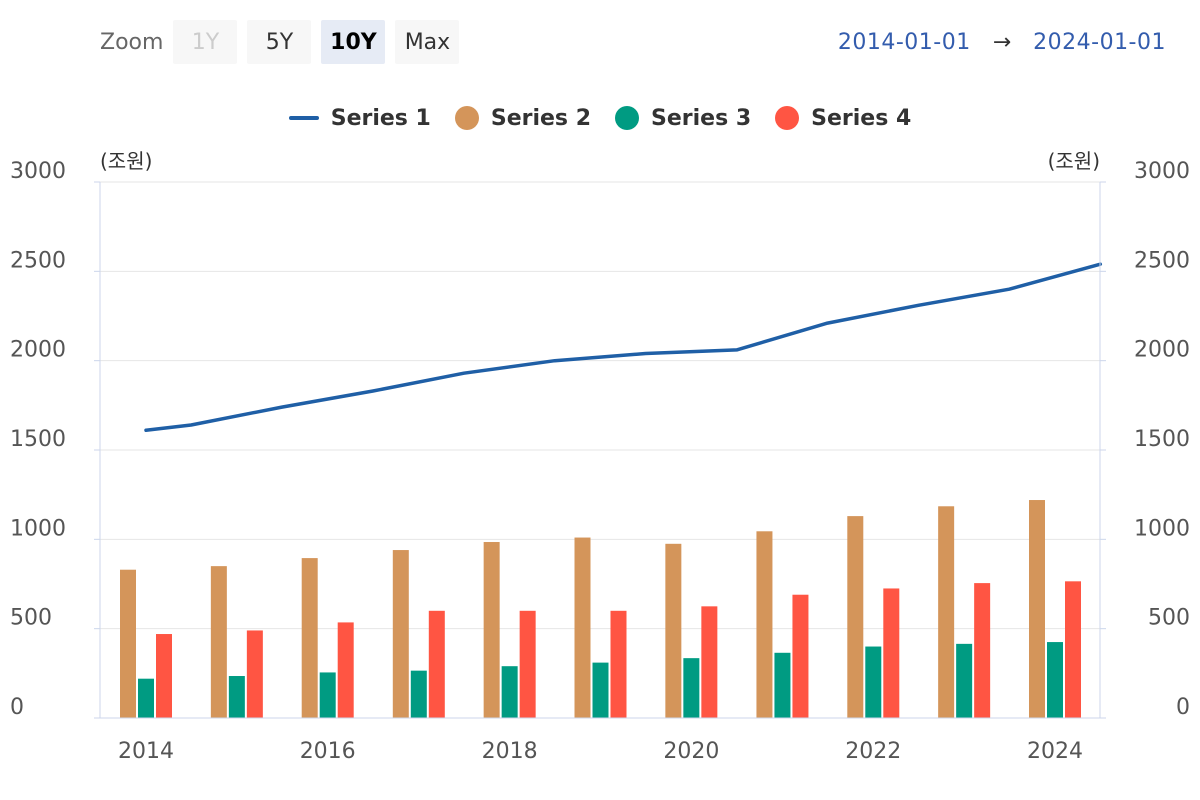 Image resolution: width=1200 pixels, height=800 pixels. I want to click on x-tick-label: 2018, so click(510, 751).